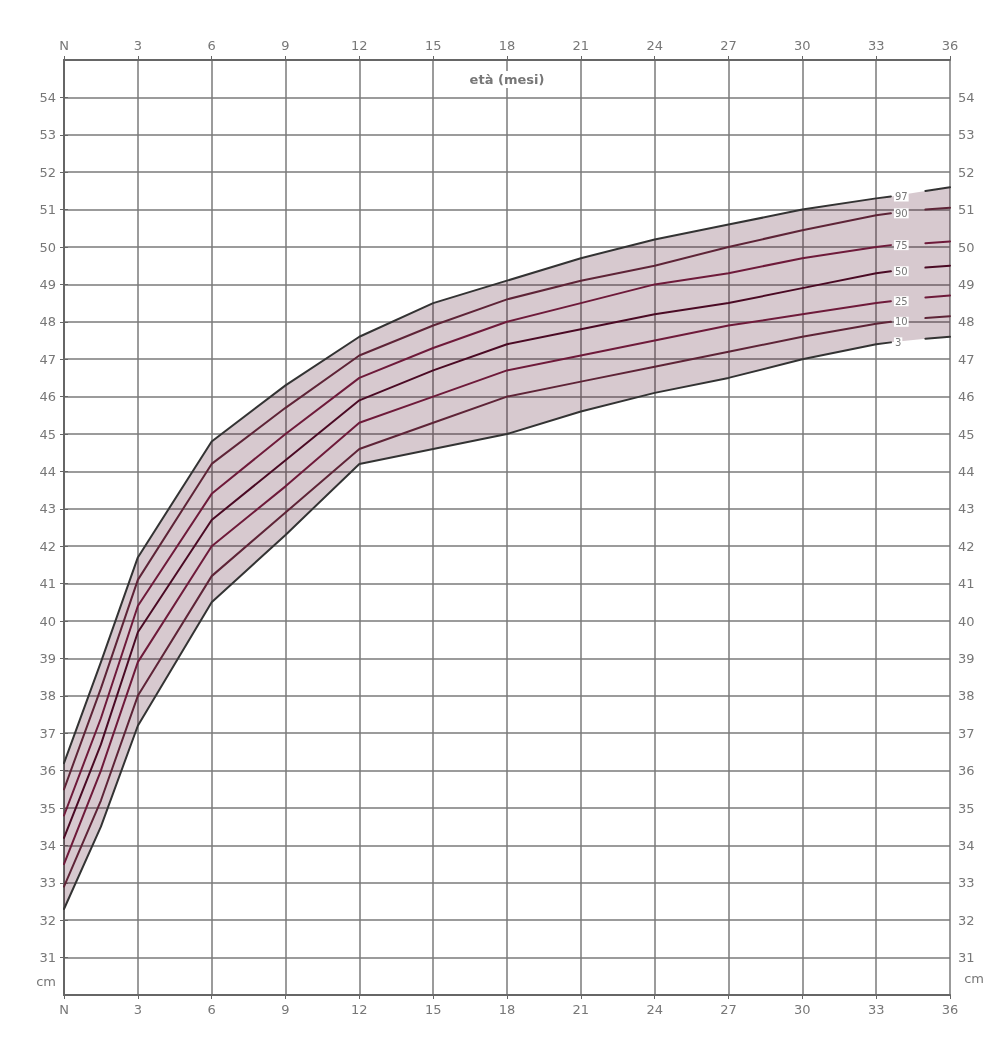 This screenshot has height=1043, width=1002. I want to click on x-tick-label: 3, so click(137, 1009).